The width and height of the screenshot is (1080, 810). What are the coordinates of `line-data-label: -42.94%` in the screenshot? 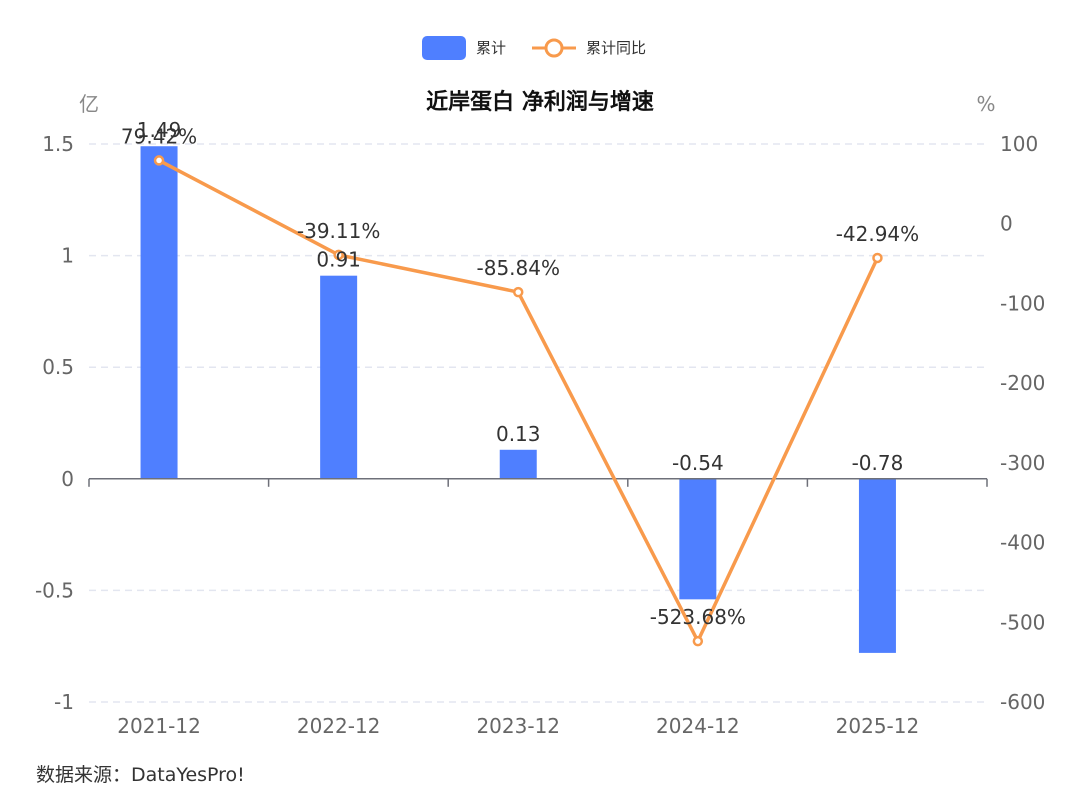 It's located at (877, 234).